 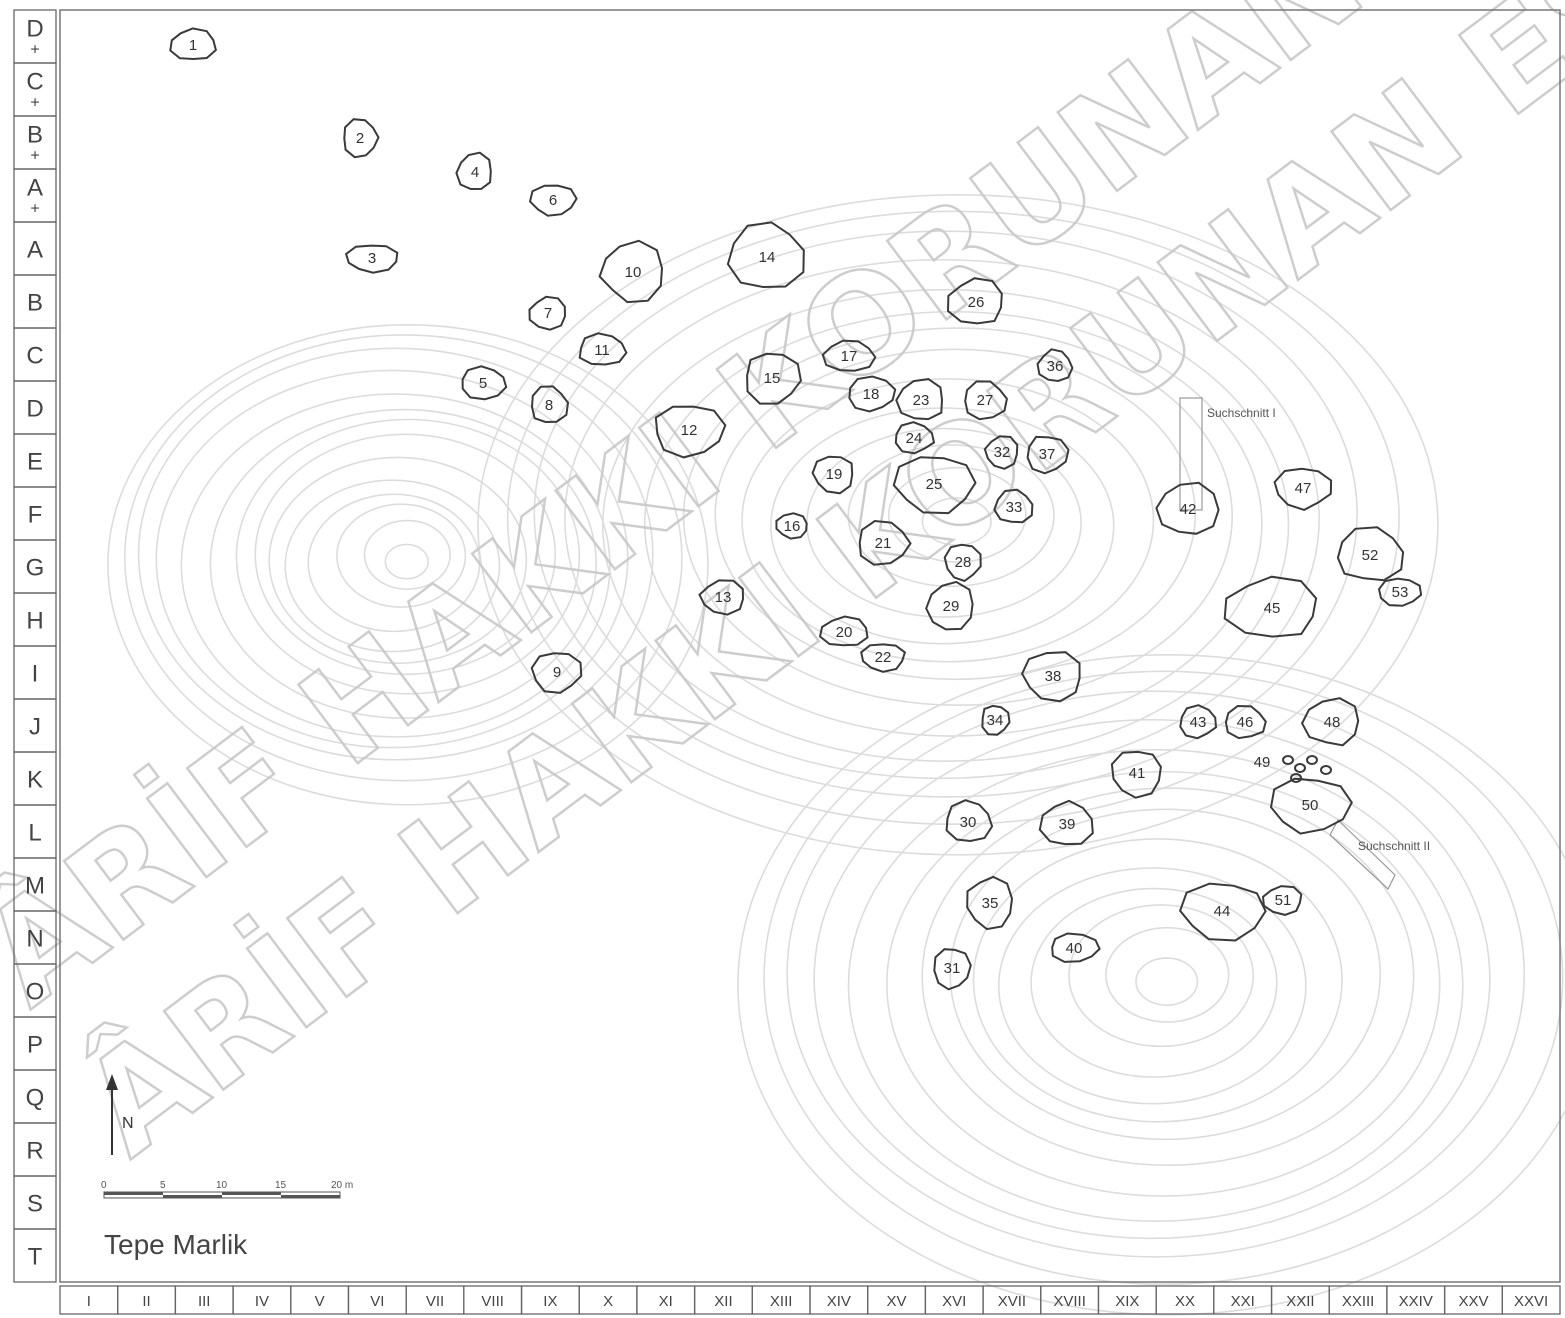 What do you see at coordinates (320, 1301) in the screenshot?
I see `column-label: V` at bounding box center [320, 1301].